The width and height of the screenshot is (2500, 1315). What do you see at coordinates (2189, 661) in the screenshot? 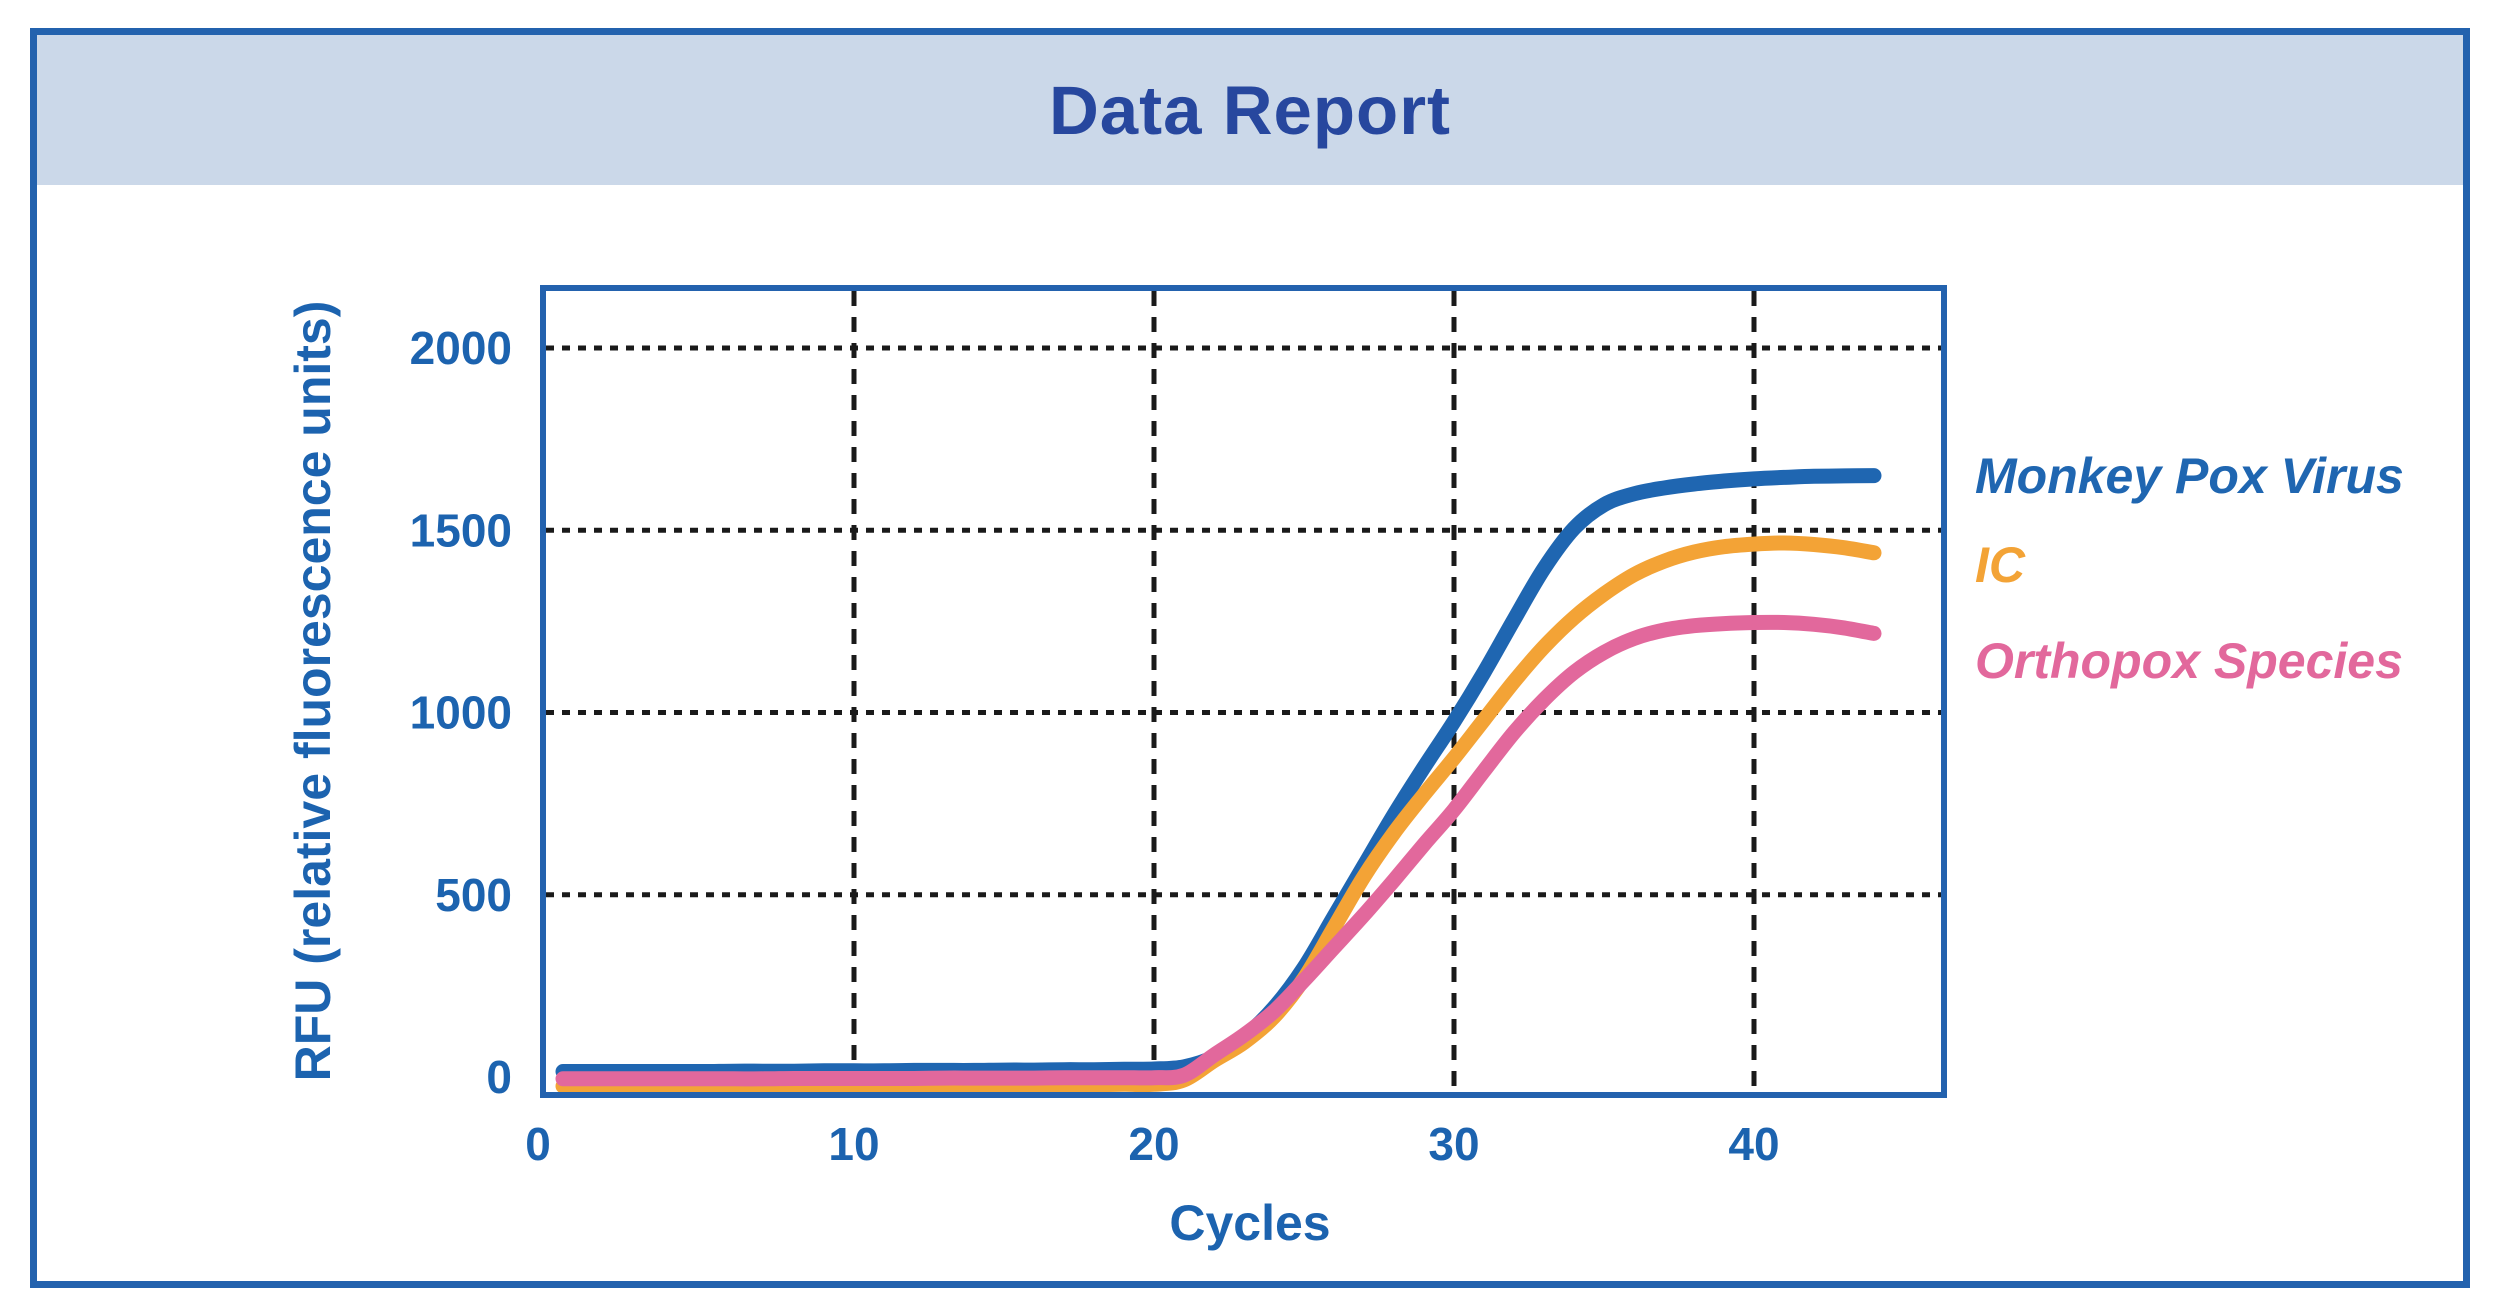
I see `legend-label-orthopox-species: Orthopox Species` at bounding box center [2189, 661].